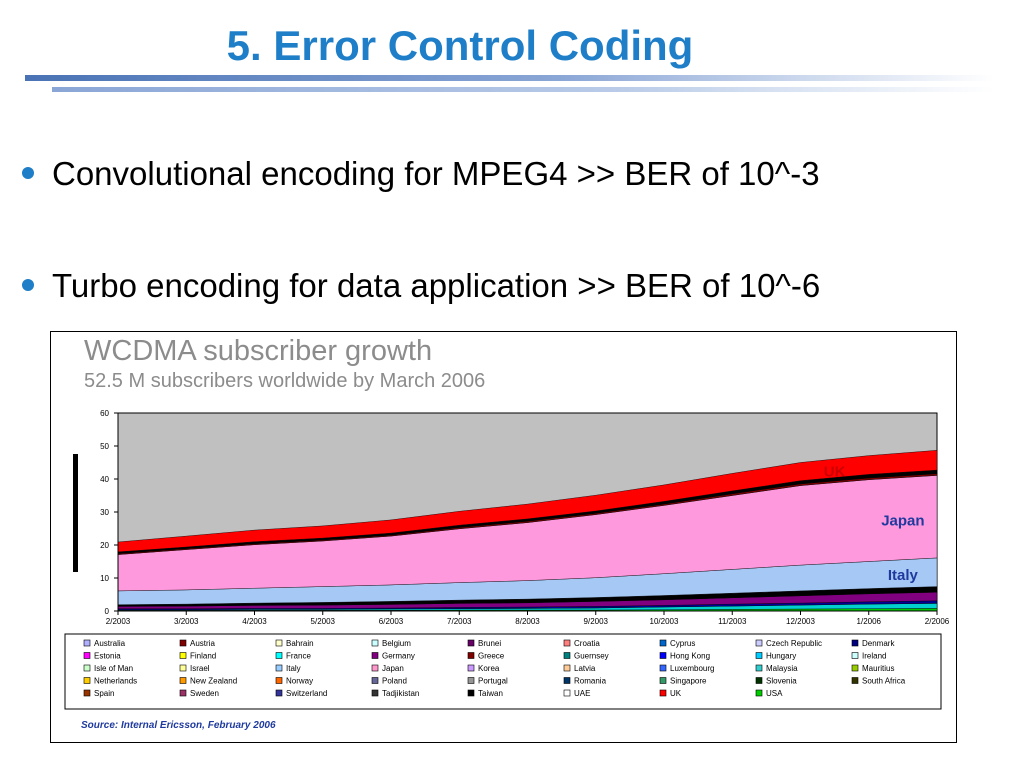  What do you see at coordinates (884, 681) in the screenshot?
I see `legend-label: South Africa` at bounding box center [884, 681].